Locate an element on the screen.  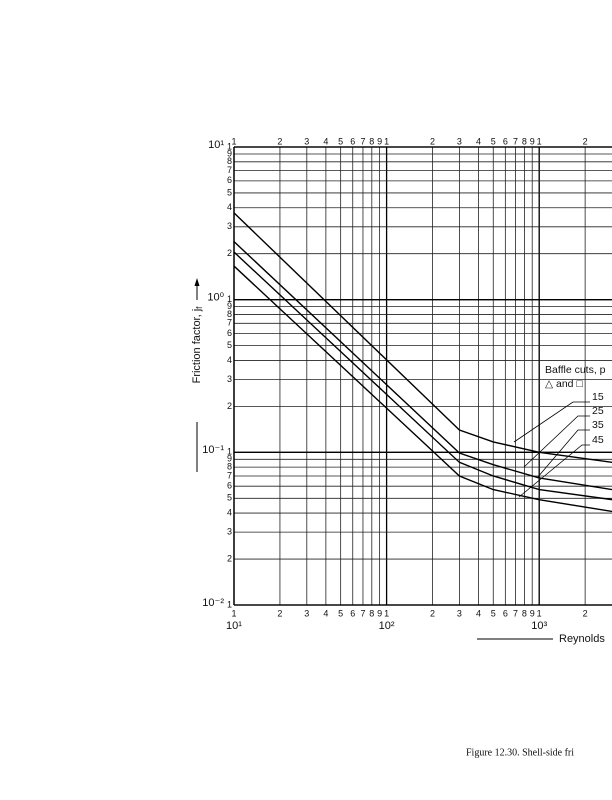
y-label-text: Friction factor, j is located at coordinates (197, 346).